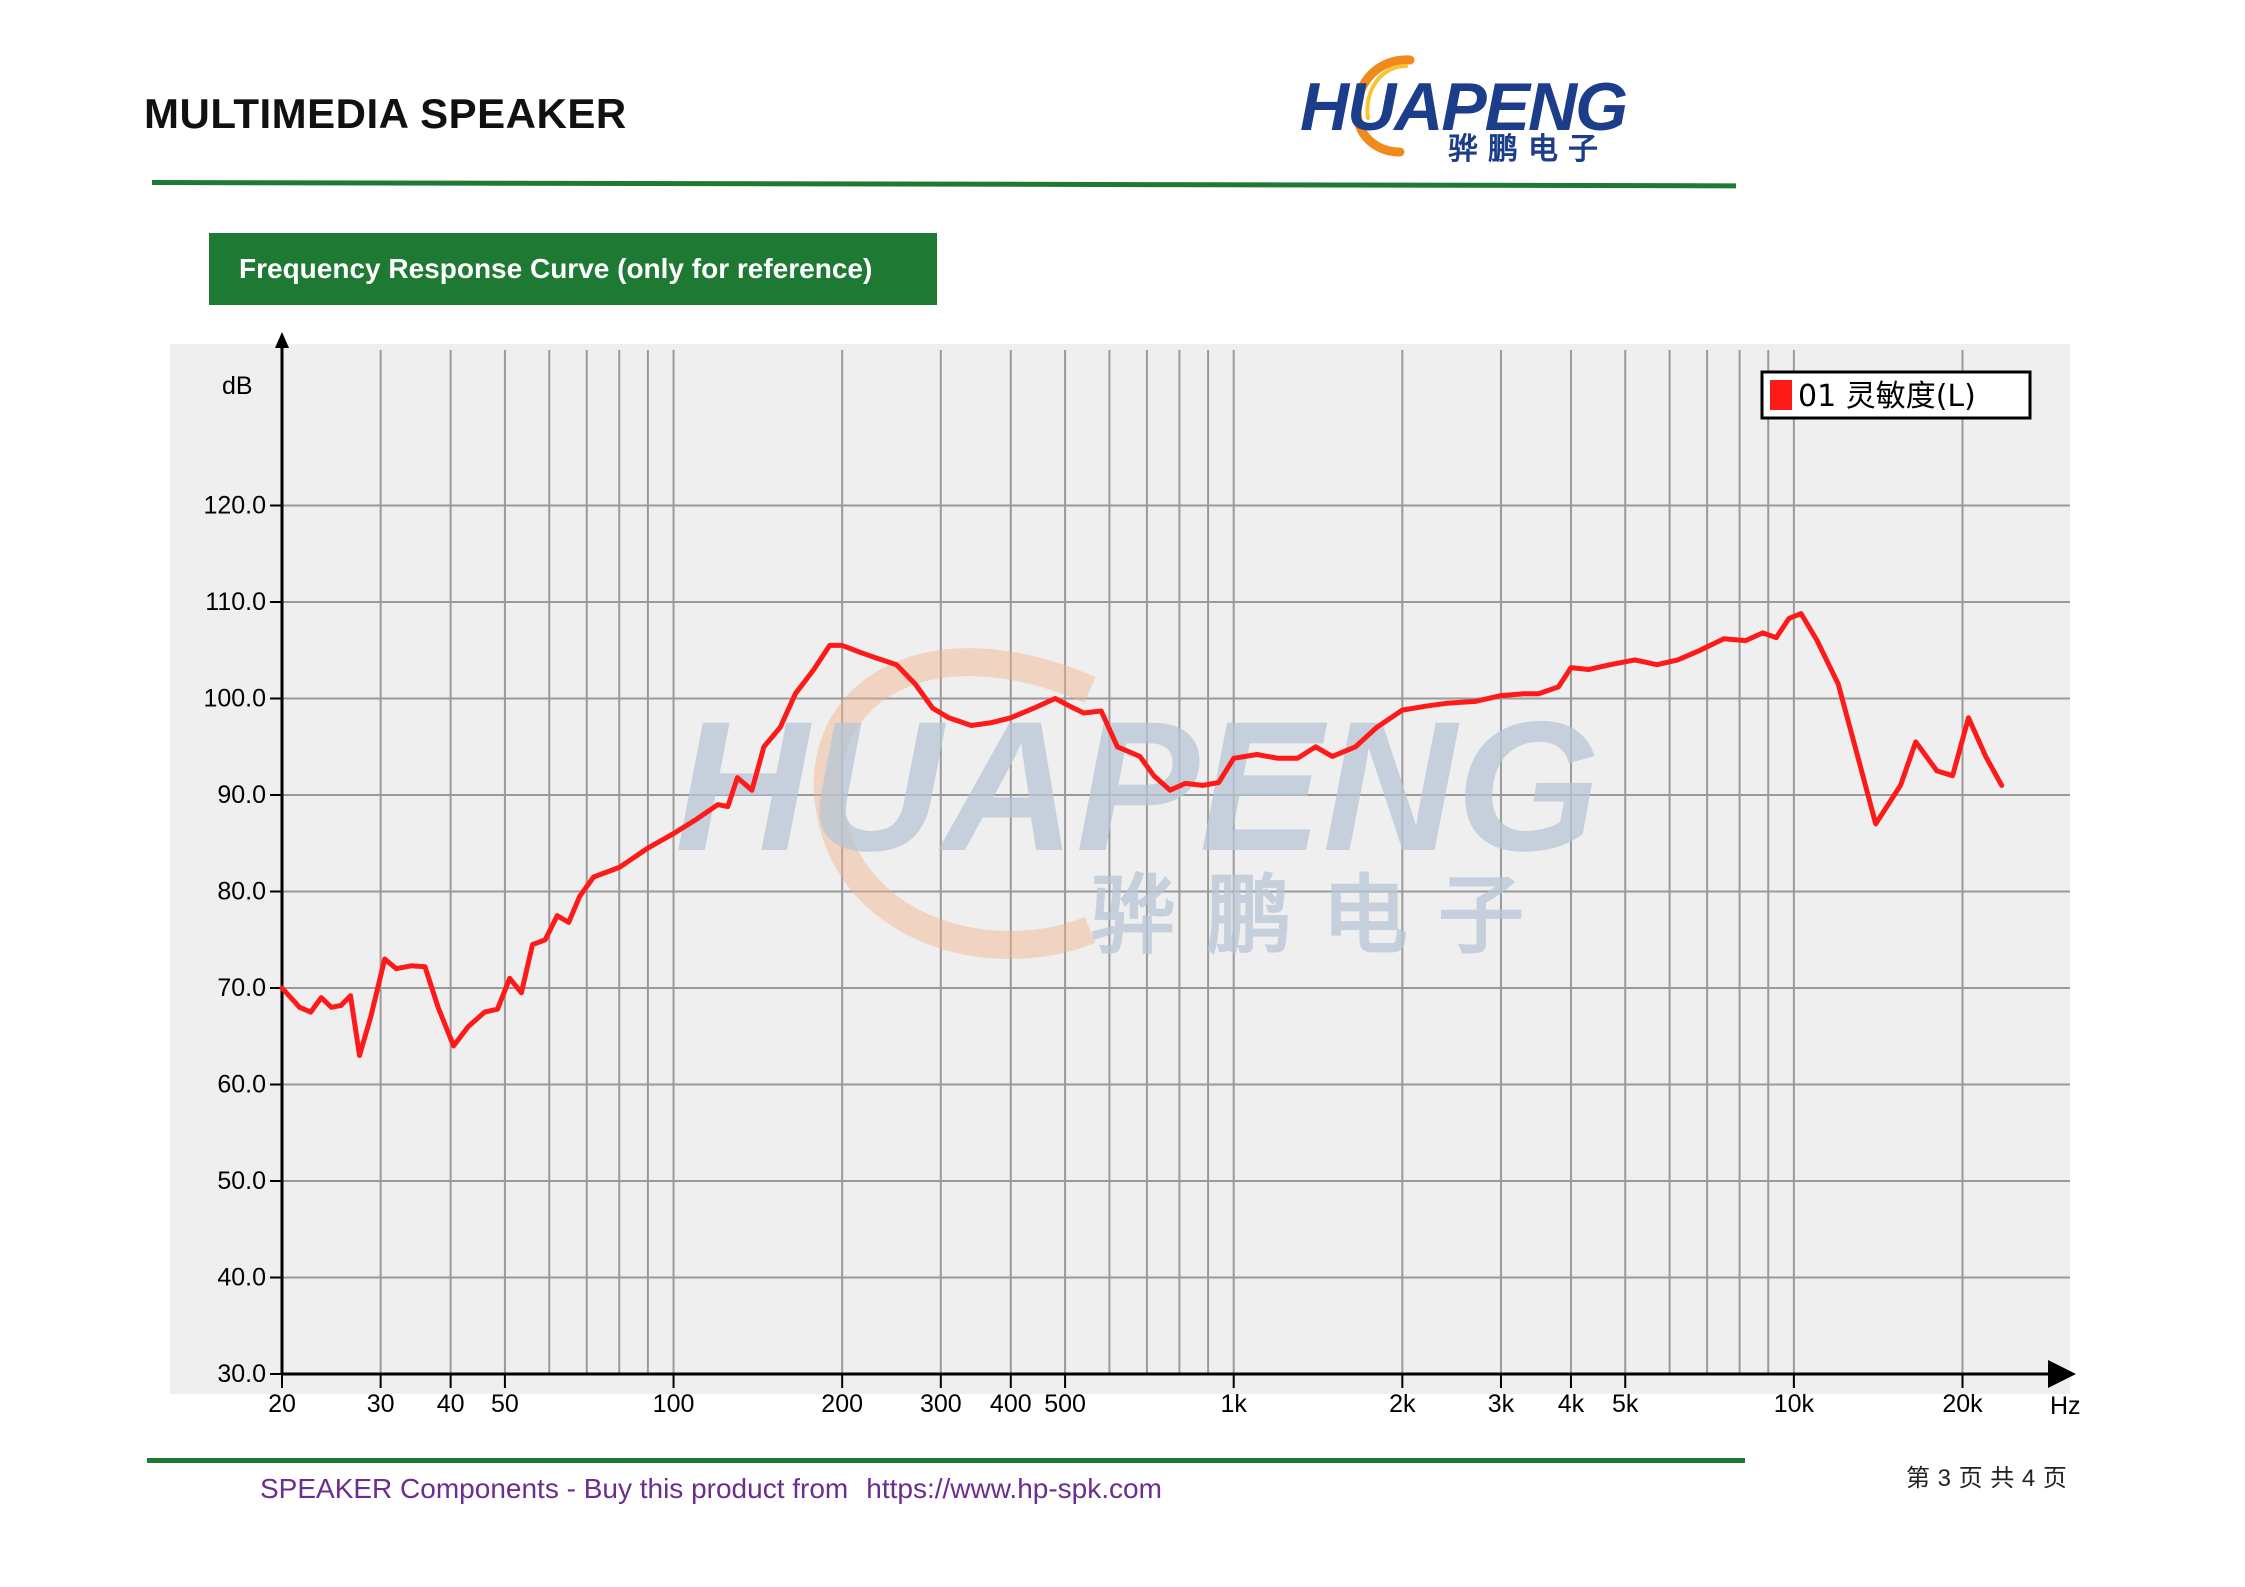  What do you see at coordinates (241, 892) in the screenshot?
I see `y-tick-label: 80.0` at bounding box center [241, 892].